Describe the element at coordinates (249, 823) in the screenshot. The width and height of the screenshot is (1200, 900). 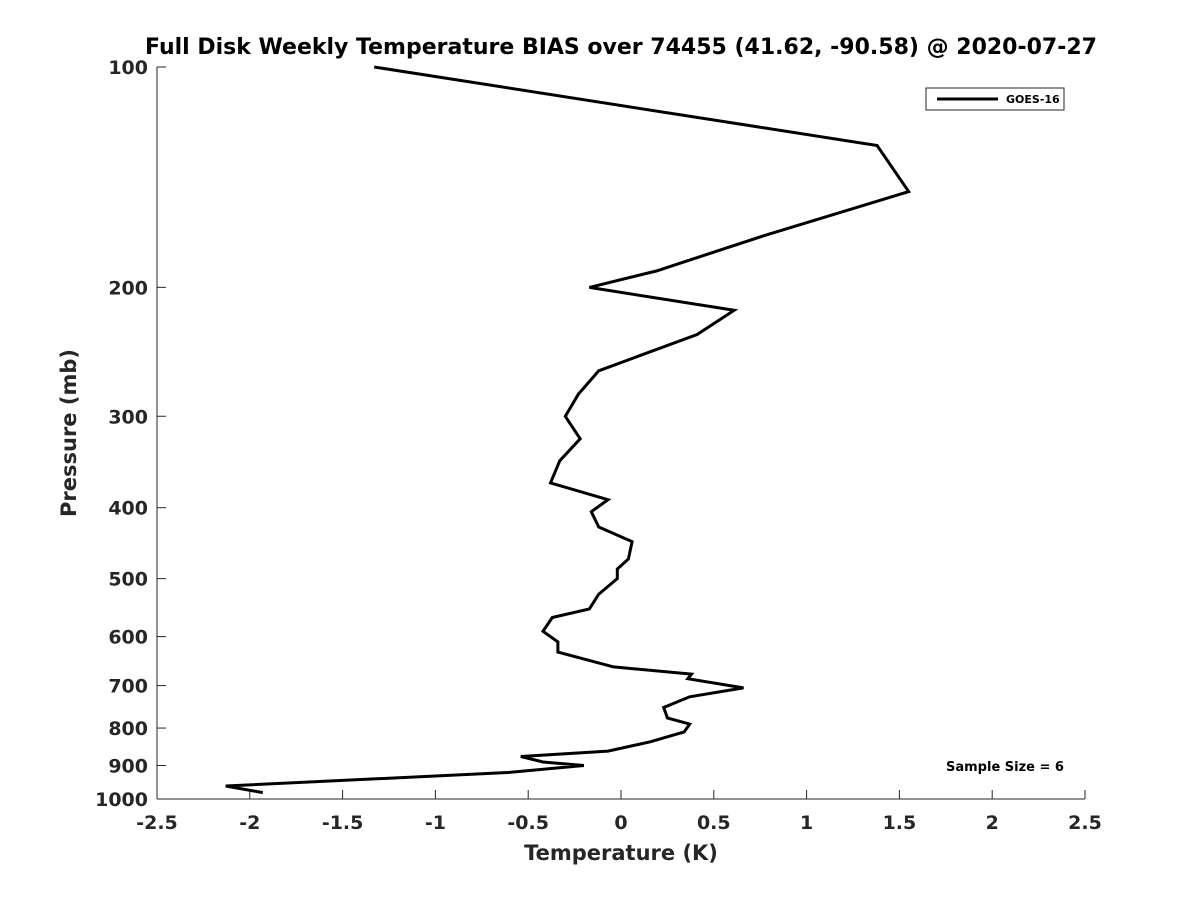
I see `x-tick-label: -2` at that location.